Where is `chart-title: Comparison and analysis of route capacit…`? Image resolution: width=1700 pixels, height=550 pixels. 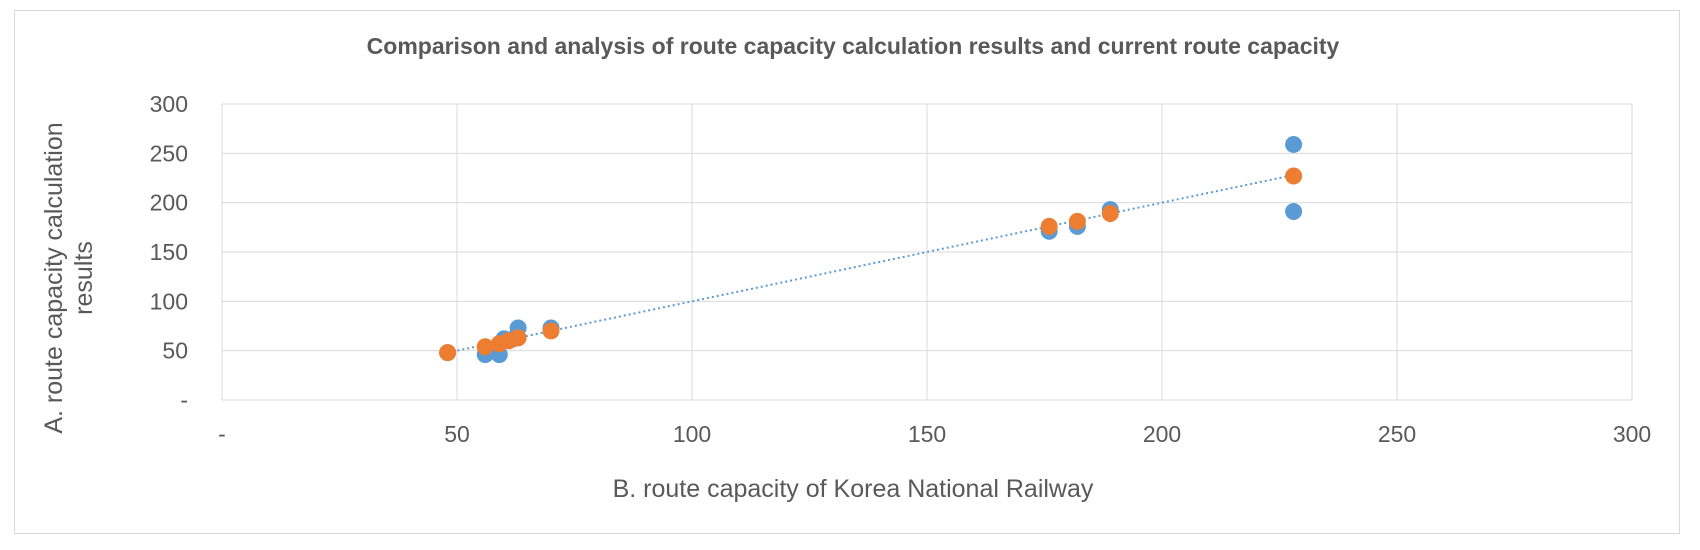 chart-title: Comparison and analysis of route capacit… is located at coordinates (853, 46).